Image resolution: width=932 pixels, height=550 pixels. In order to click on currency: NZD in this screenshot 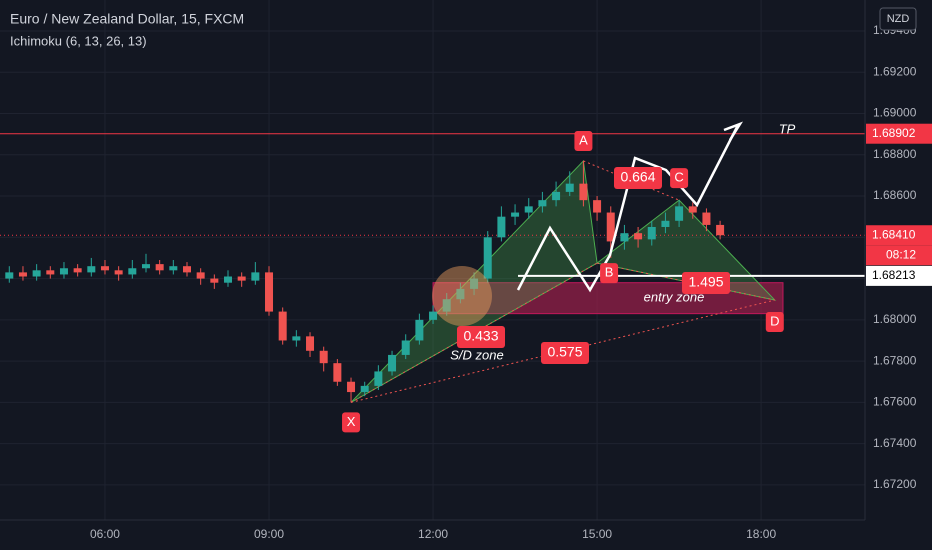, I will do `click(898, 19)`.